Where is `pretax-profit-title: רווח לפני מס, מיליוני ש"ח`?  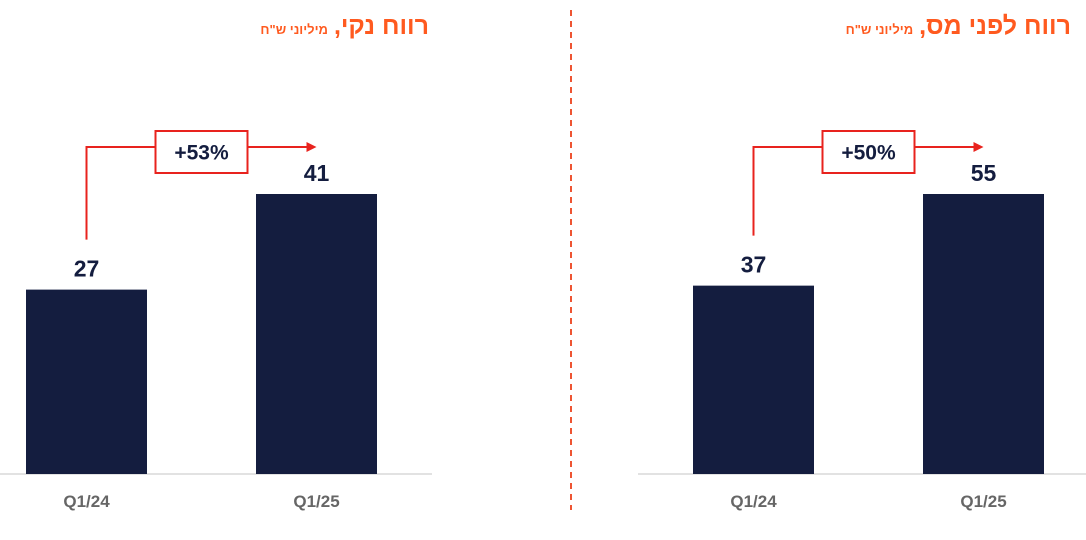
pretax-profit-title: רווח לפני מס, מיליוני ש"ח is located at coordinates (958, 26).